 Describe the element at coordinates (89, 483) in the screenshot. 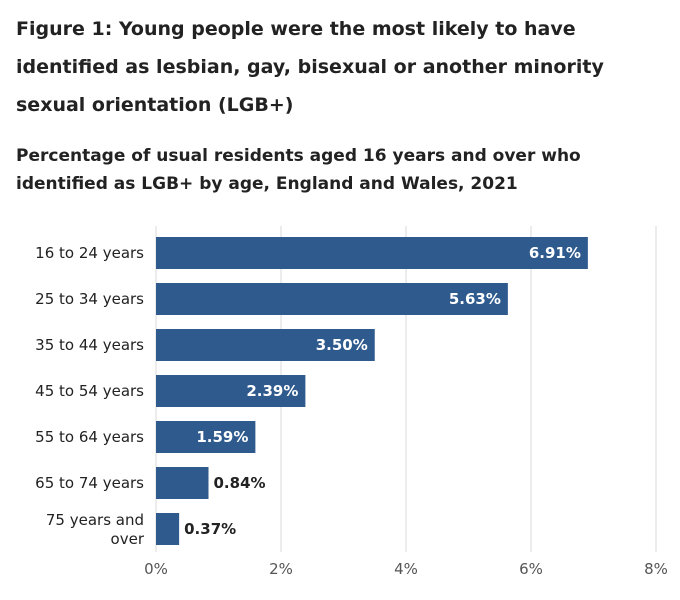

I see `category-label: 65 to 74 years` at that location.